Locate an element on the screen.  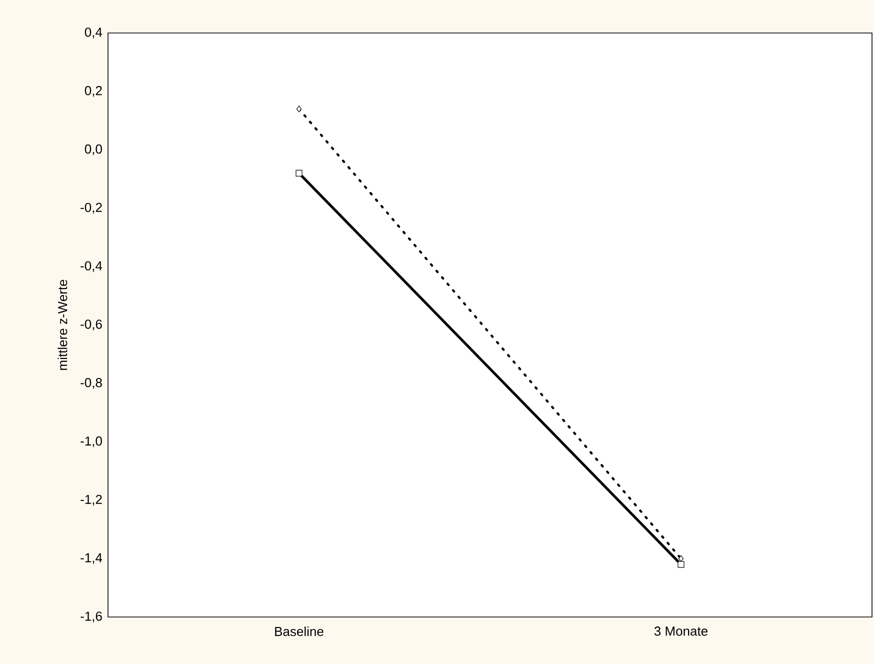
x-tick-label: Baseline is located at coordinates (299, 631).